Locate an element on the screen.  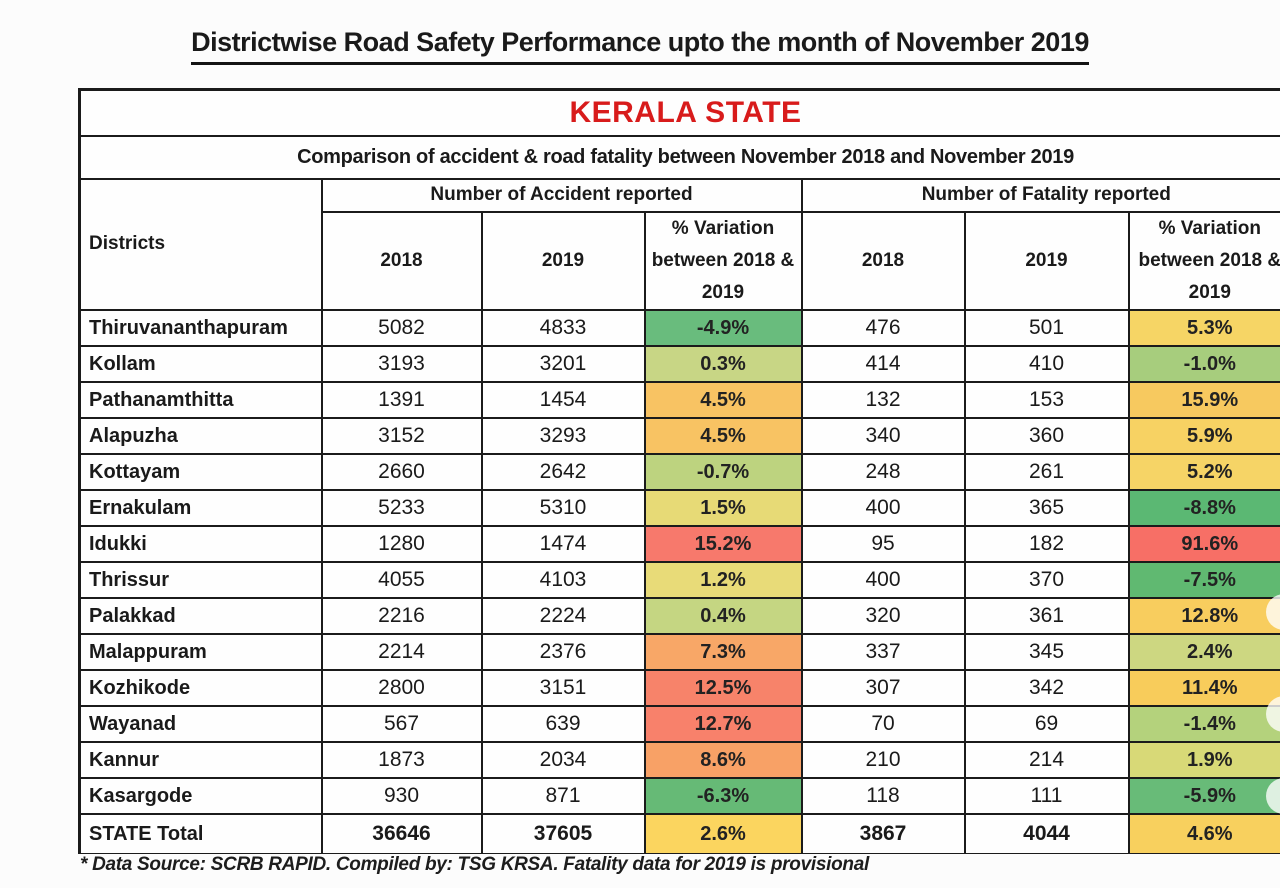
district-name: Kozhikode is located at coordinates (200, 688).